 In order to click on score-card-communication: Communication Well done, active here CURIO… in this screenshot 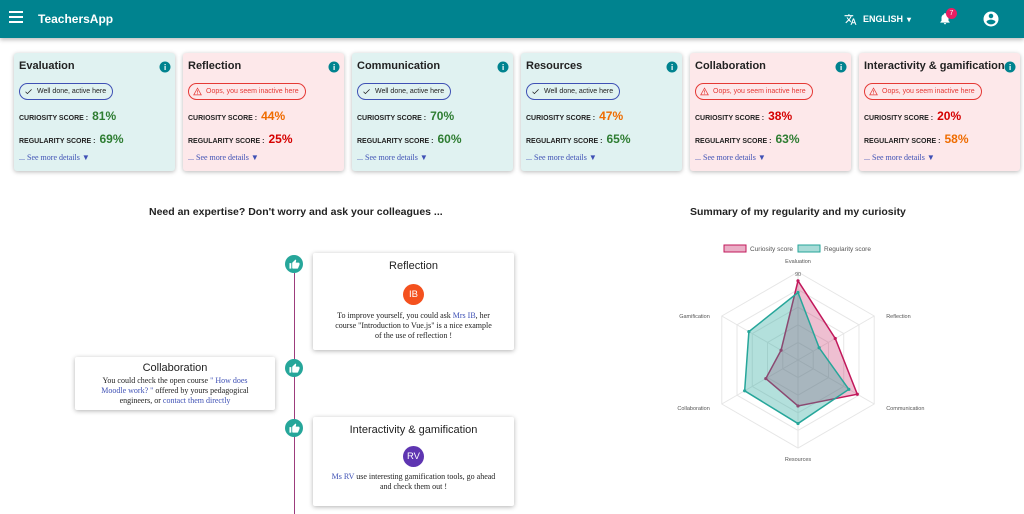, I will do `click(432, 112)`.